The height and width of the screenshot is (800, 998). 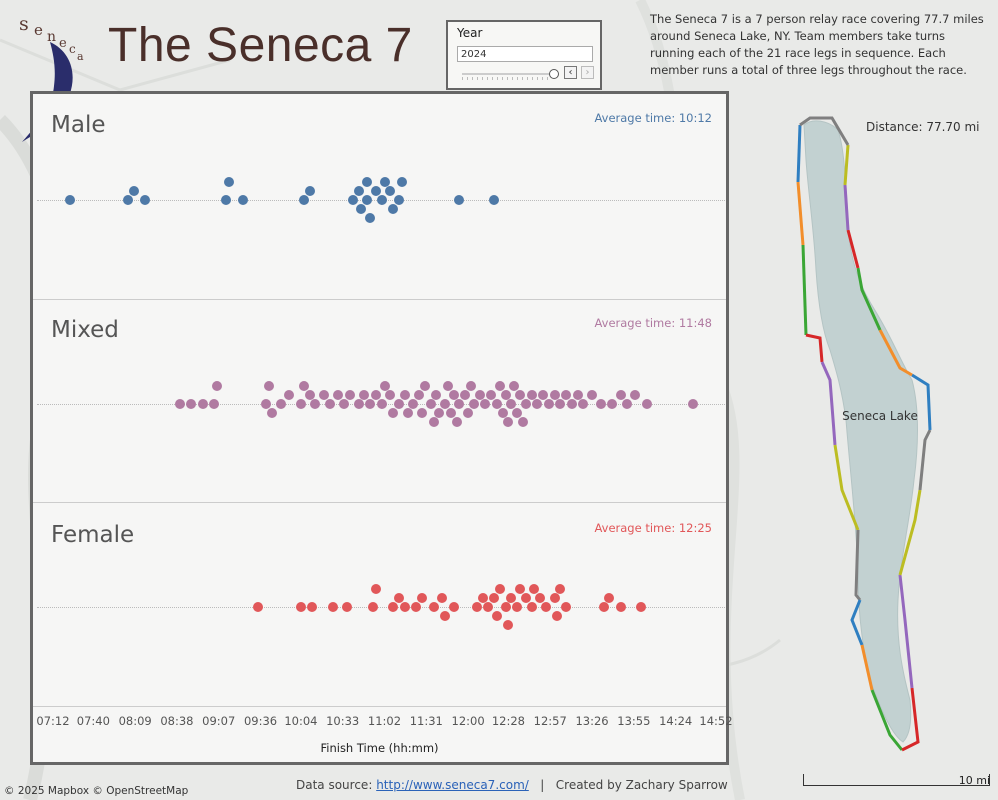 I want to click on source-link: http://www.seneca7.com/, so click(x=452, y=785).